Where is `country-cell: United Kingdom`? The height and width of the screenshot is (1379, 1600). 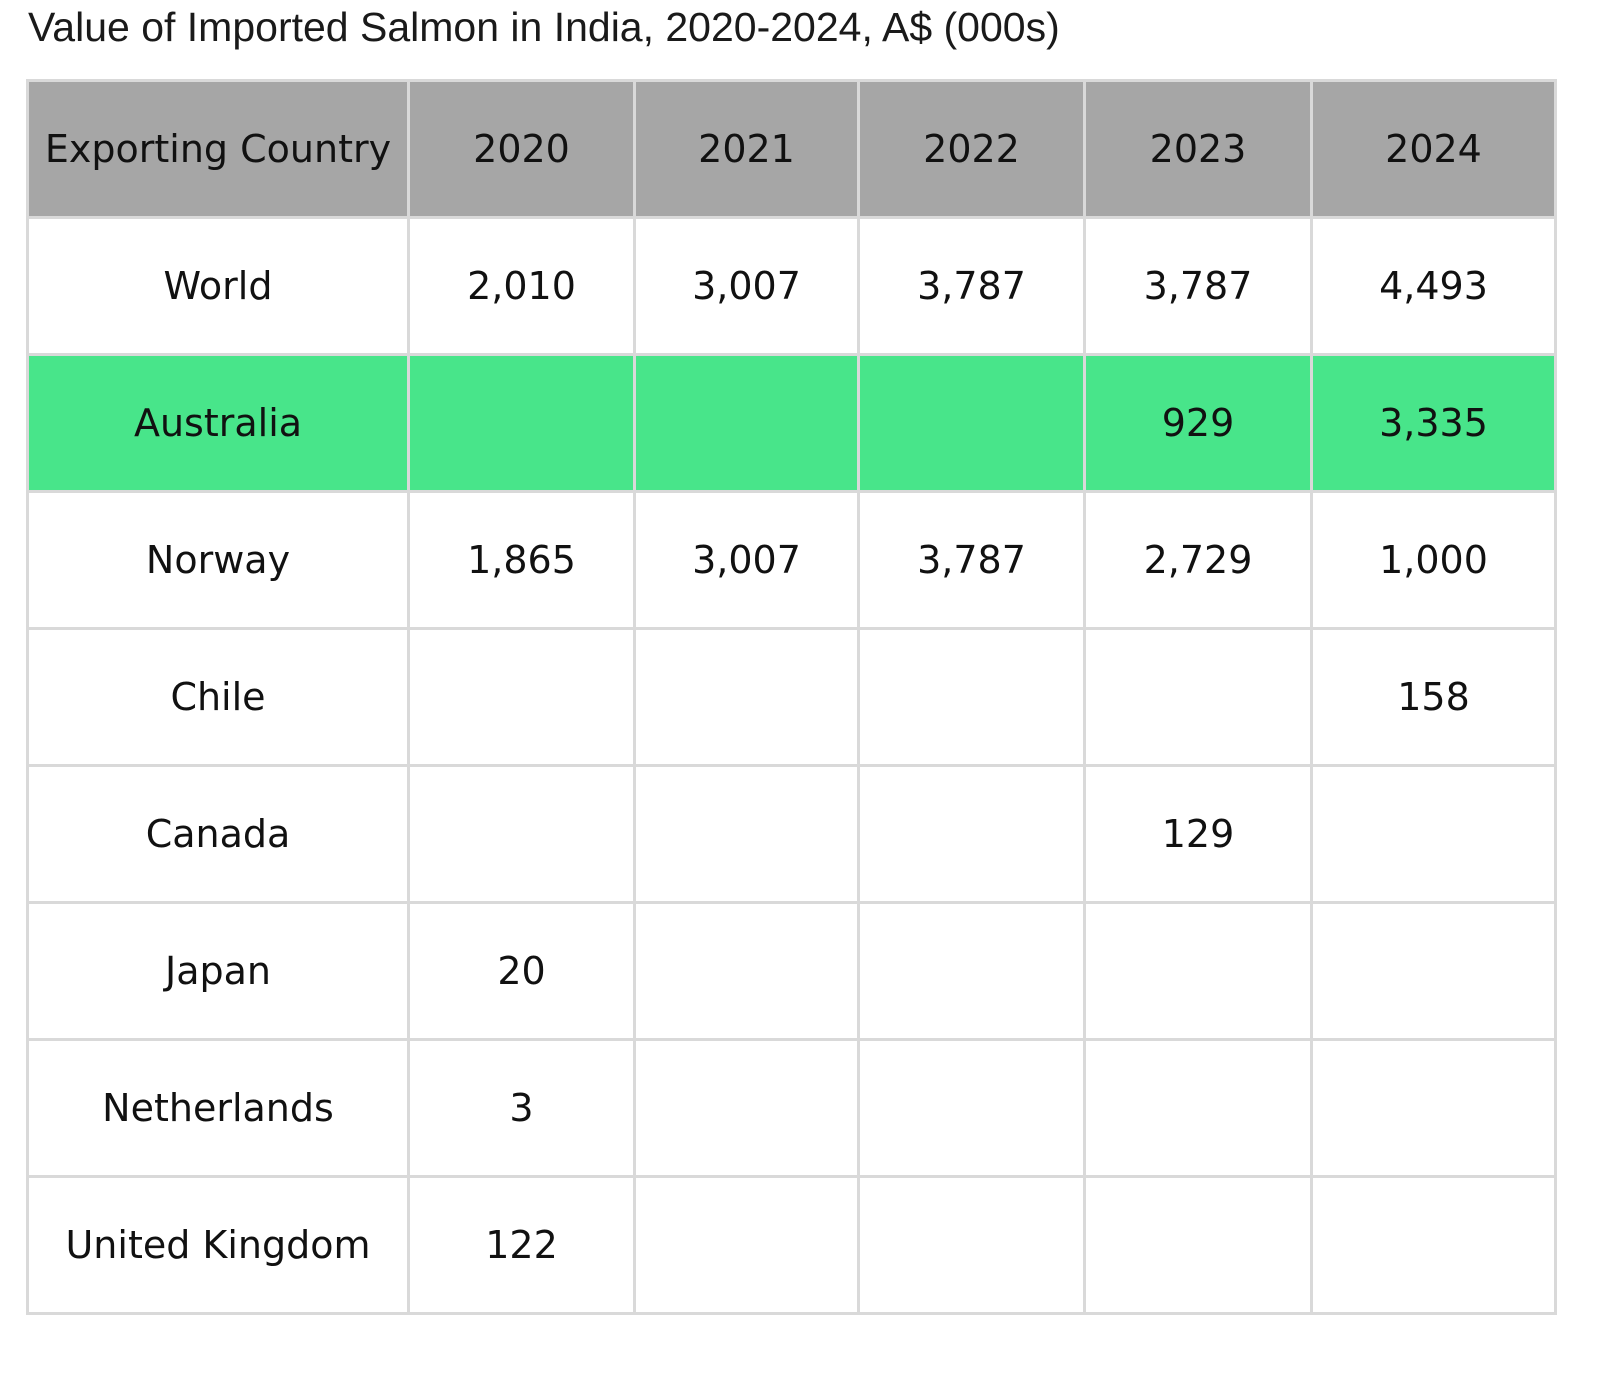 country-cell: United Kingdom is located at coordinates (218, 1245).